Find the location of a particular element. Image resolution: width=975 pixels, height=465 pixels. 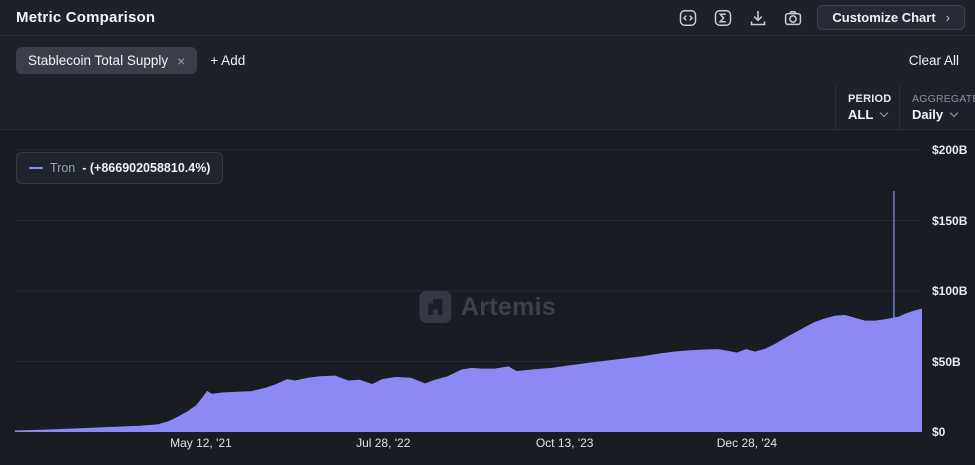

y-tick-label: $200B is located at coordinates (950, 150).